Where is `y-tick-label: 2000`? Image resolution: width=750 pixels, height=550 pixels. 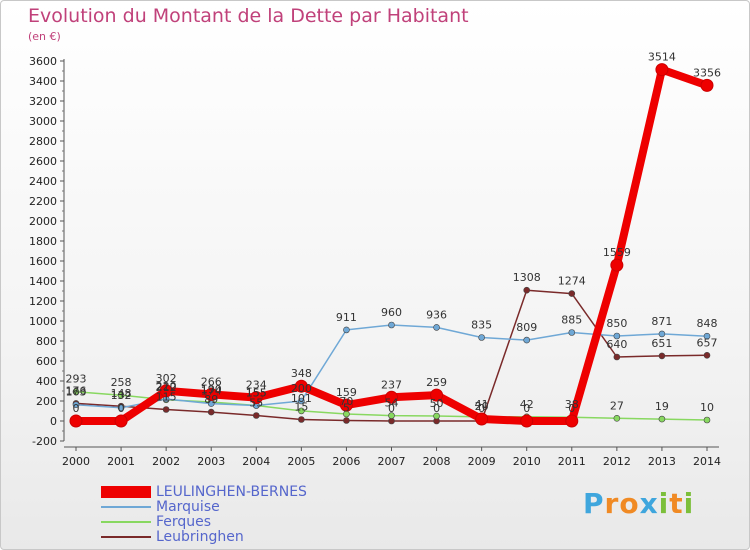
y-tick-label: 2000 is located at coordinates (43, 221).